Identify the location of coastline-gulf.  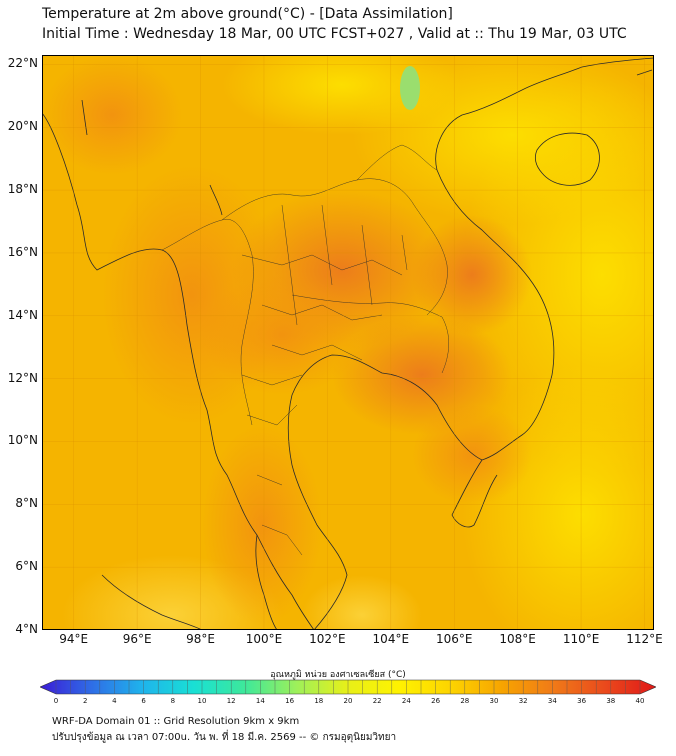
(420, 492).